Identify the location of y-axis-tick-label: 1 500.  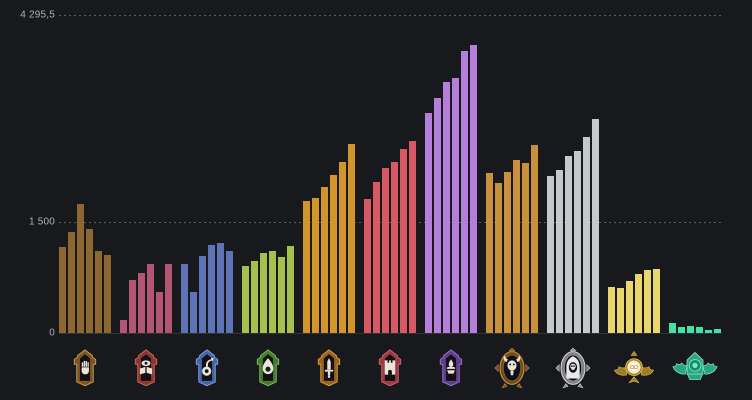
(41, 222).